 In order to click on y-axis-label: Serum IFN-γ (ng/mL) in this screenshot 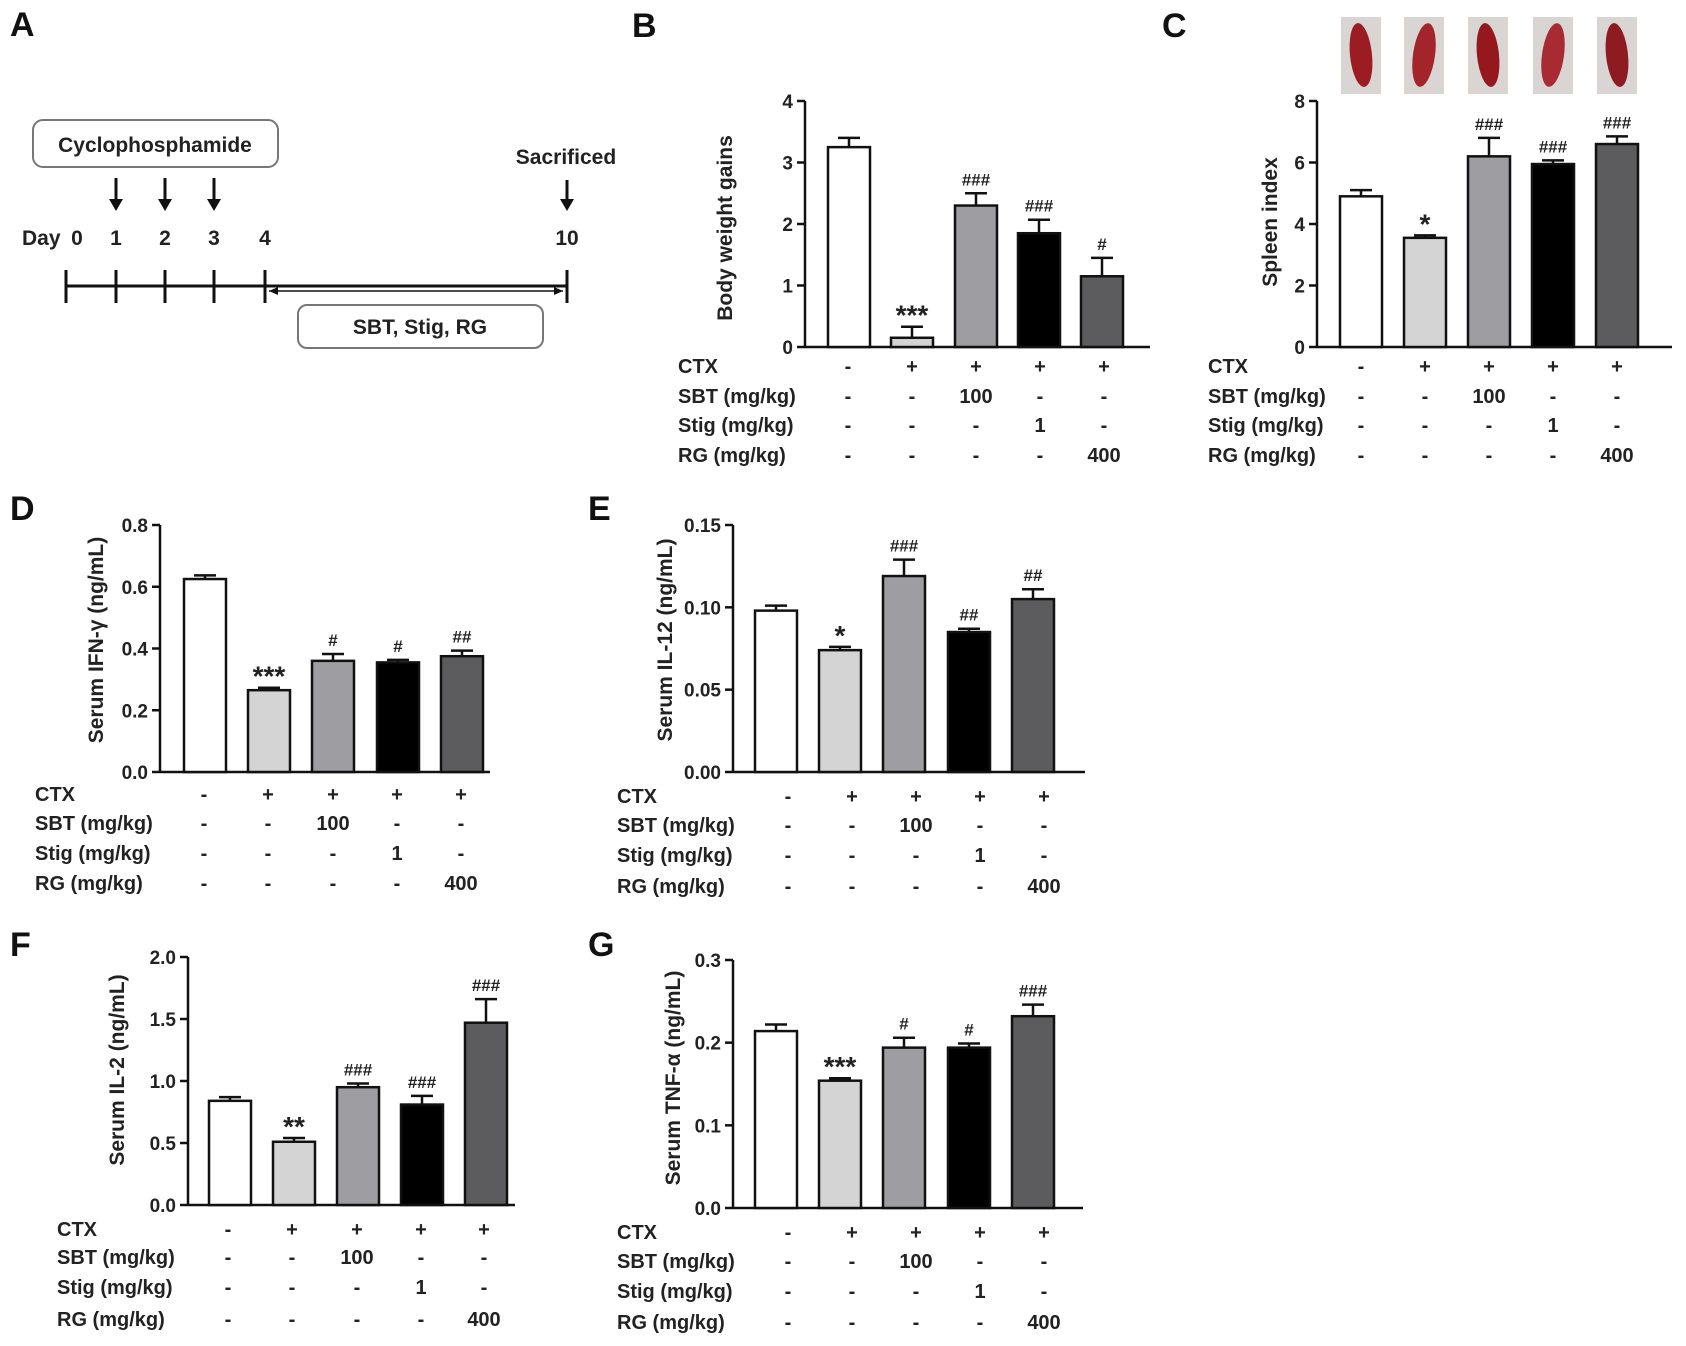, I will do `click(96, 640)`.